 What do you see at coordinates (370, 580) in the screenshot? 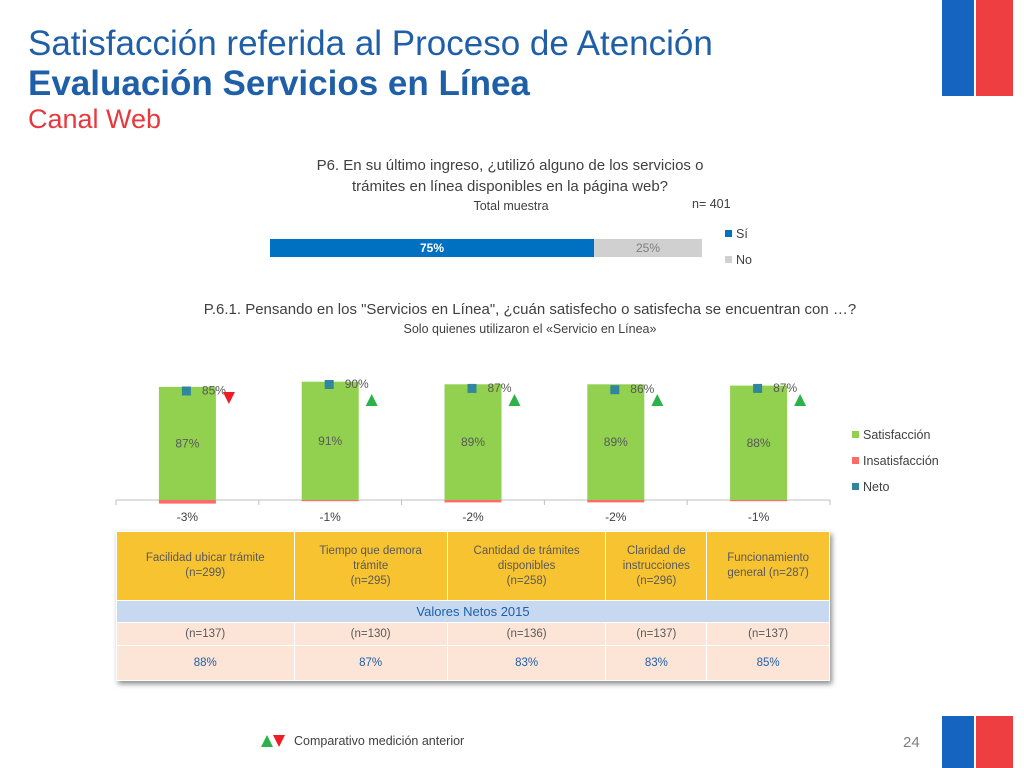
I see `table-header-line: (n=295)` at bounding box center [370, 580].